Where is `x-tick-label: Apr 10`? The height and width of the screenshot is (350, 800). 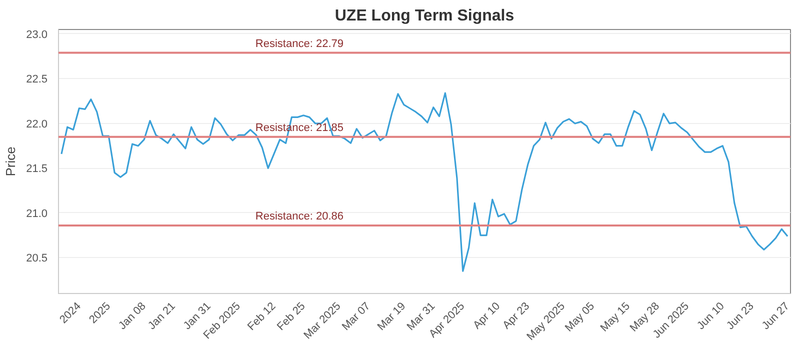 x-tick-label: Apr 10 is located at coordinates (487, 316).